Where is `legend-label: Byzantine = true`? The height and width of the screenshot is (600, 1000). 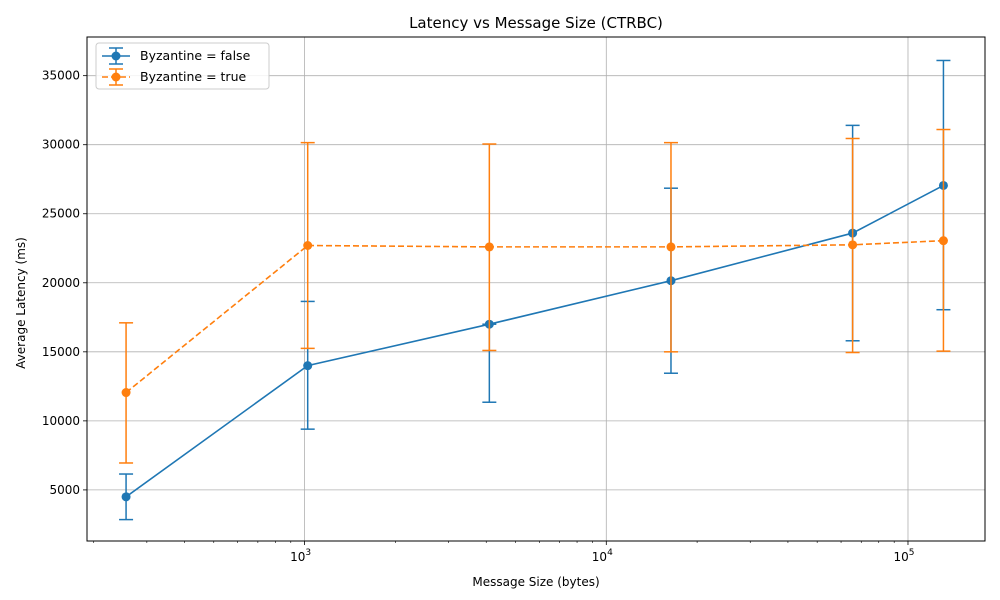 legend-label: Byzantine = true is located at coordinates (193, 76).